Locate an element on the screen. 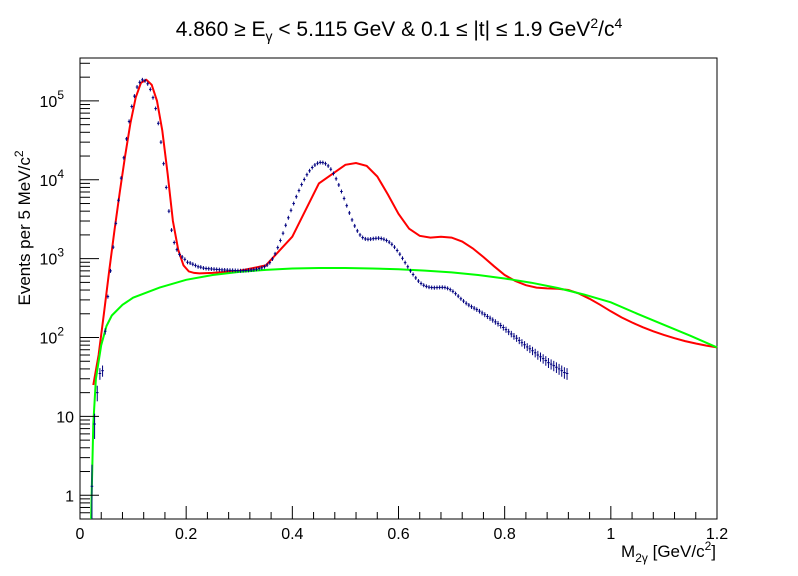 The width and height of the screenshot is (798, 576). y-tick-label: 10 is located at coordinates (65, 417).